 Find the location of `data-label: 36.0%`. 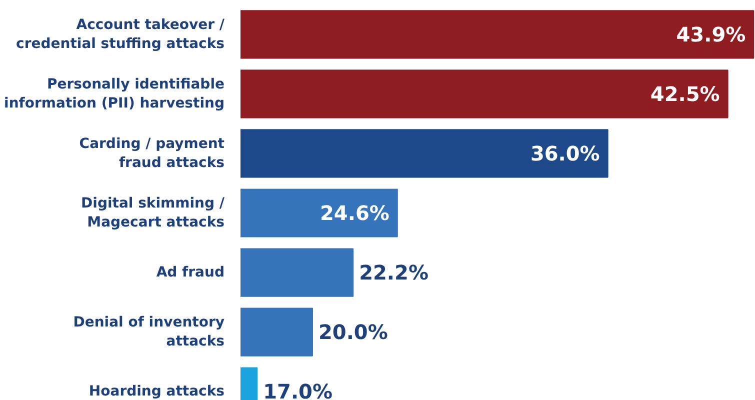

data-label: 36.0% is located at coordinates (565, 153).